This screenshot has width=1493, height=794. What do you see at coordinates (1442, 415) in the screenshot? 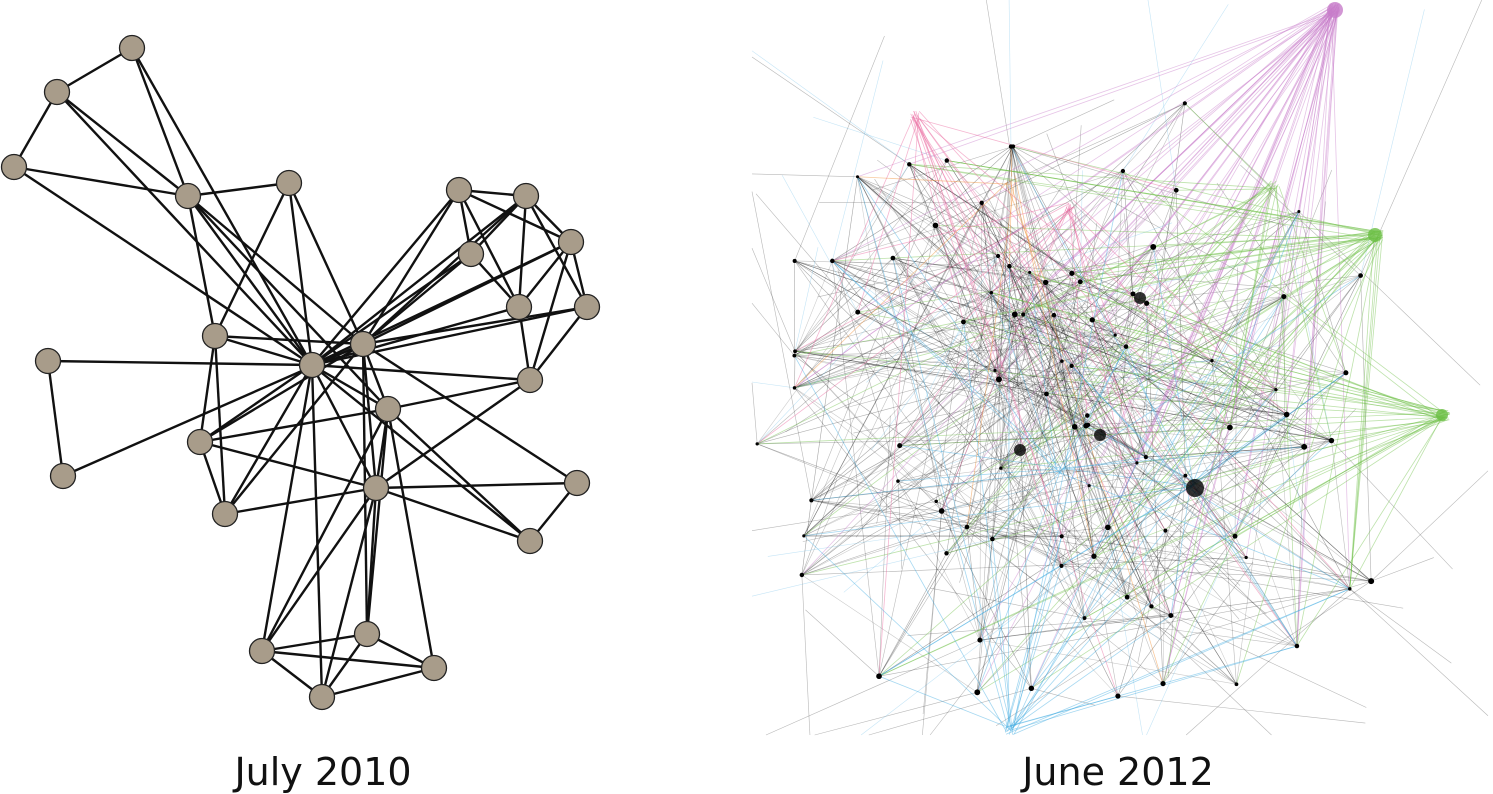
I see `hub` at bounding box center [1442, 415].